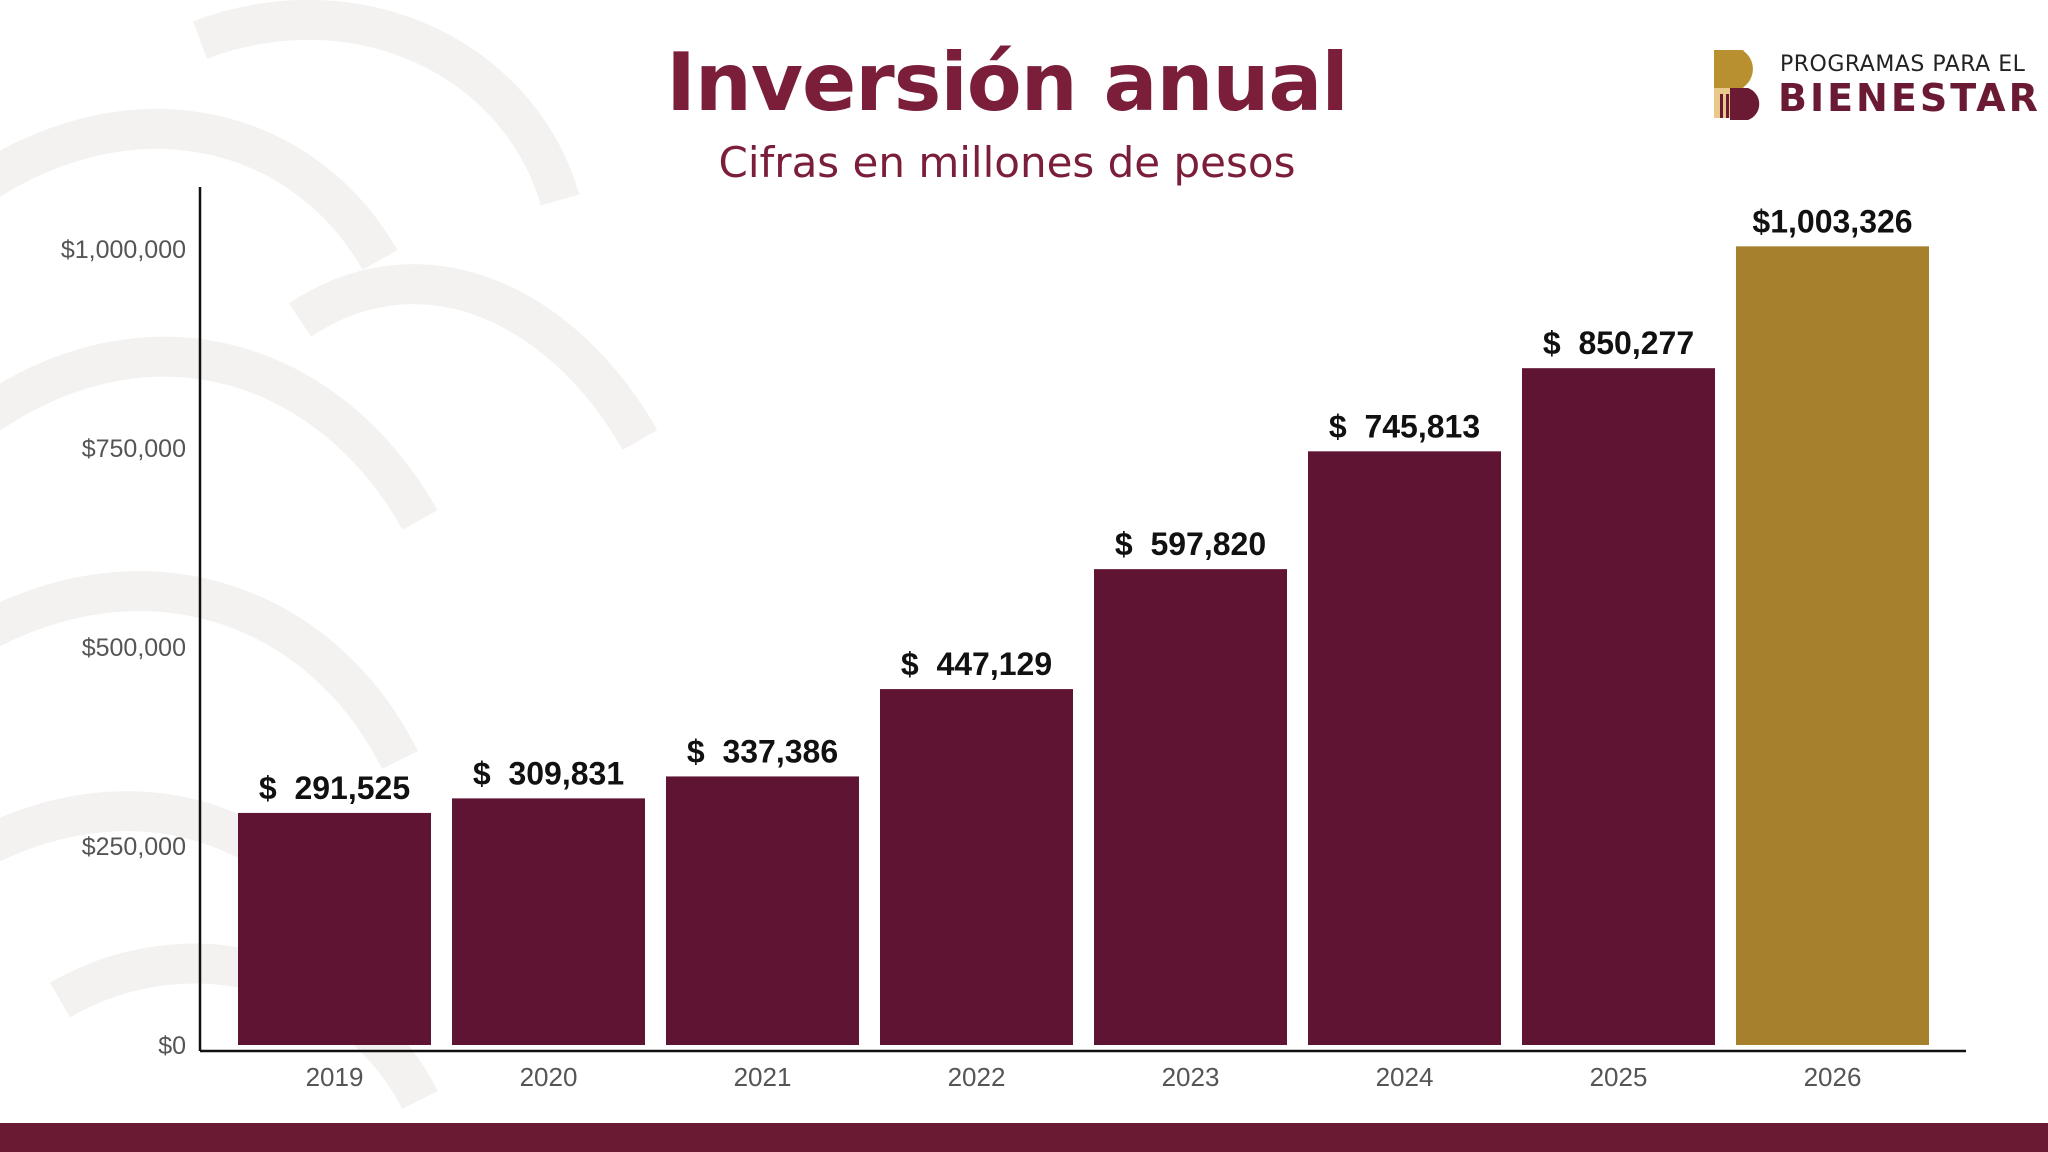  I want to click on bienestar-logo: PROGRAMAS PARA EL BIENESTAR, so click(1875, 85).